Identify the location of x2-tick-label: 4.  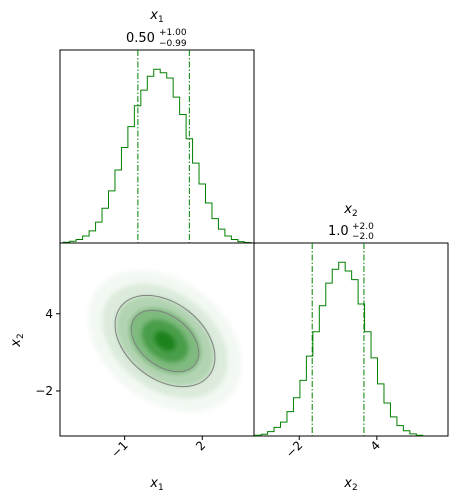
(375, 445).